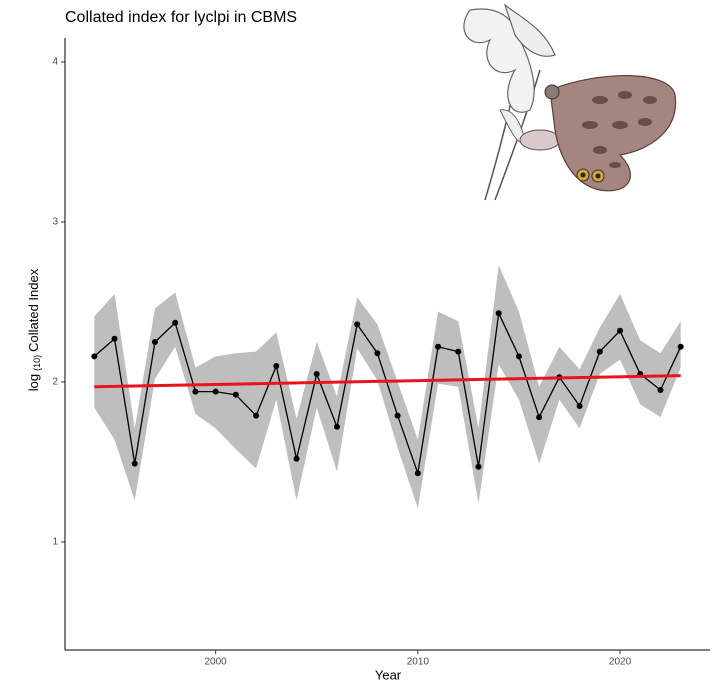 The image size is (715, 685). I want to click on x-tick-label: 2010, so click(418, 662).